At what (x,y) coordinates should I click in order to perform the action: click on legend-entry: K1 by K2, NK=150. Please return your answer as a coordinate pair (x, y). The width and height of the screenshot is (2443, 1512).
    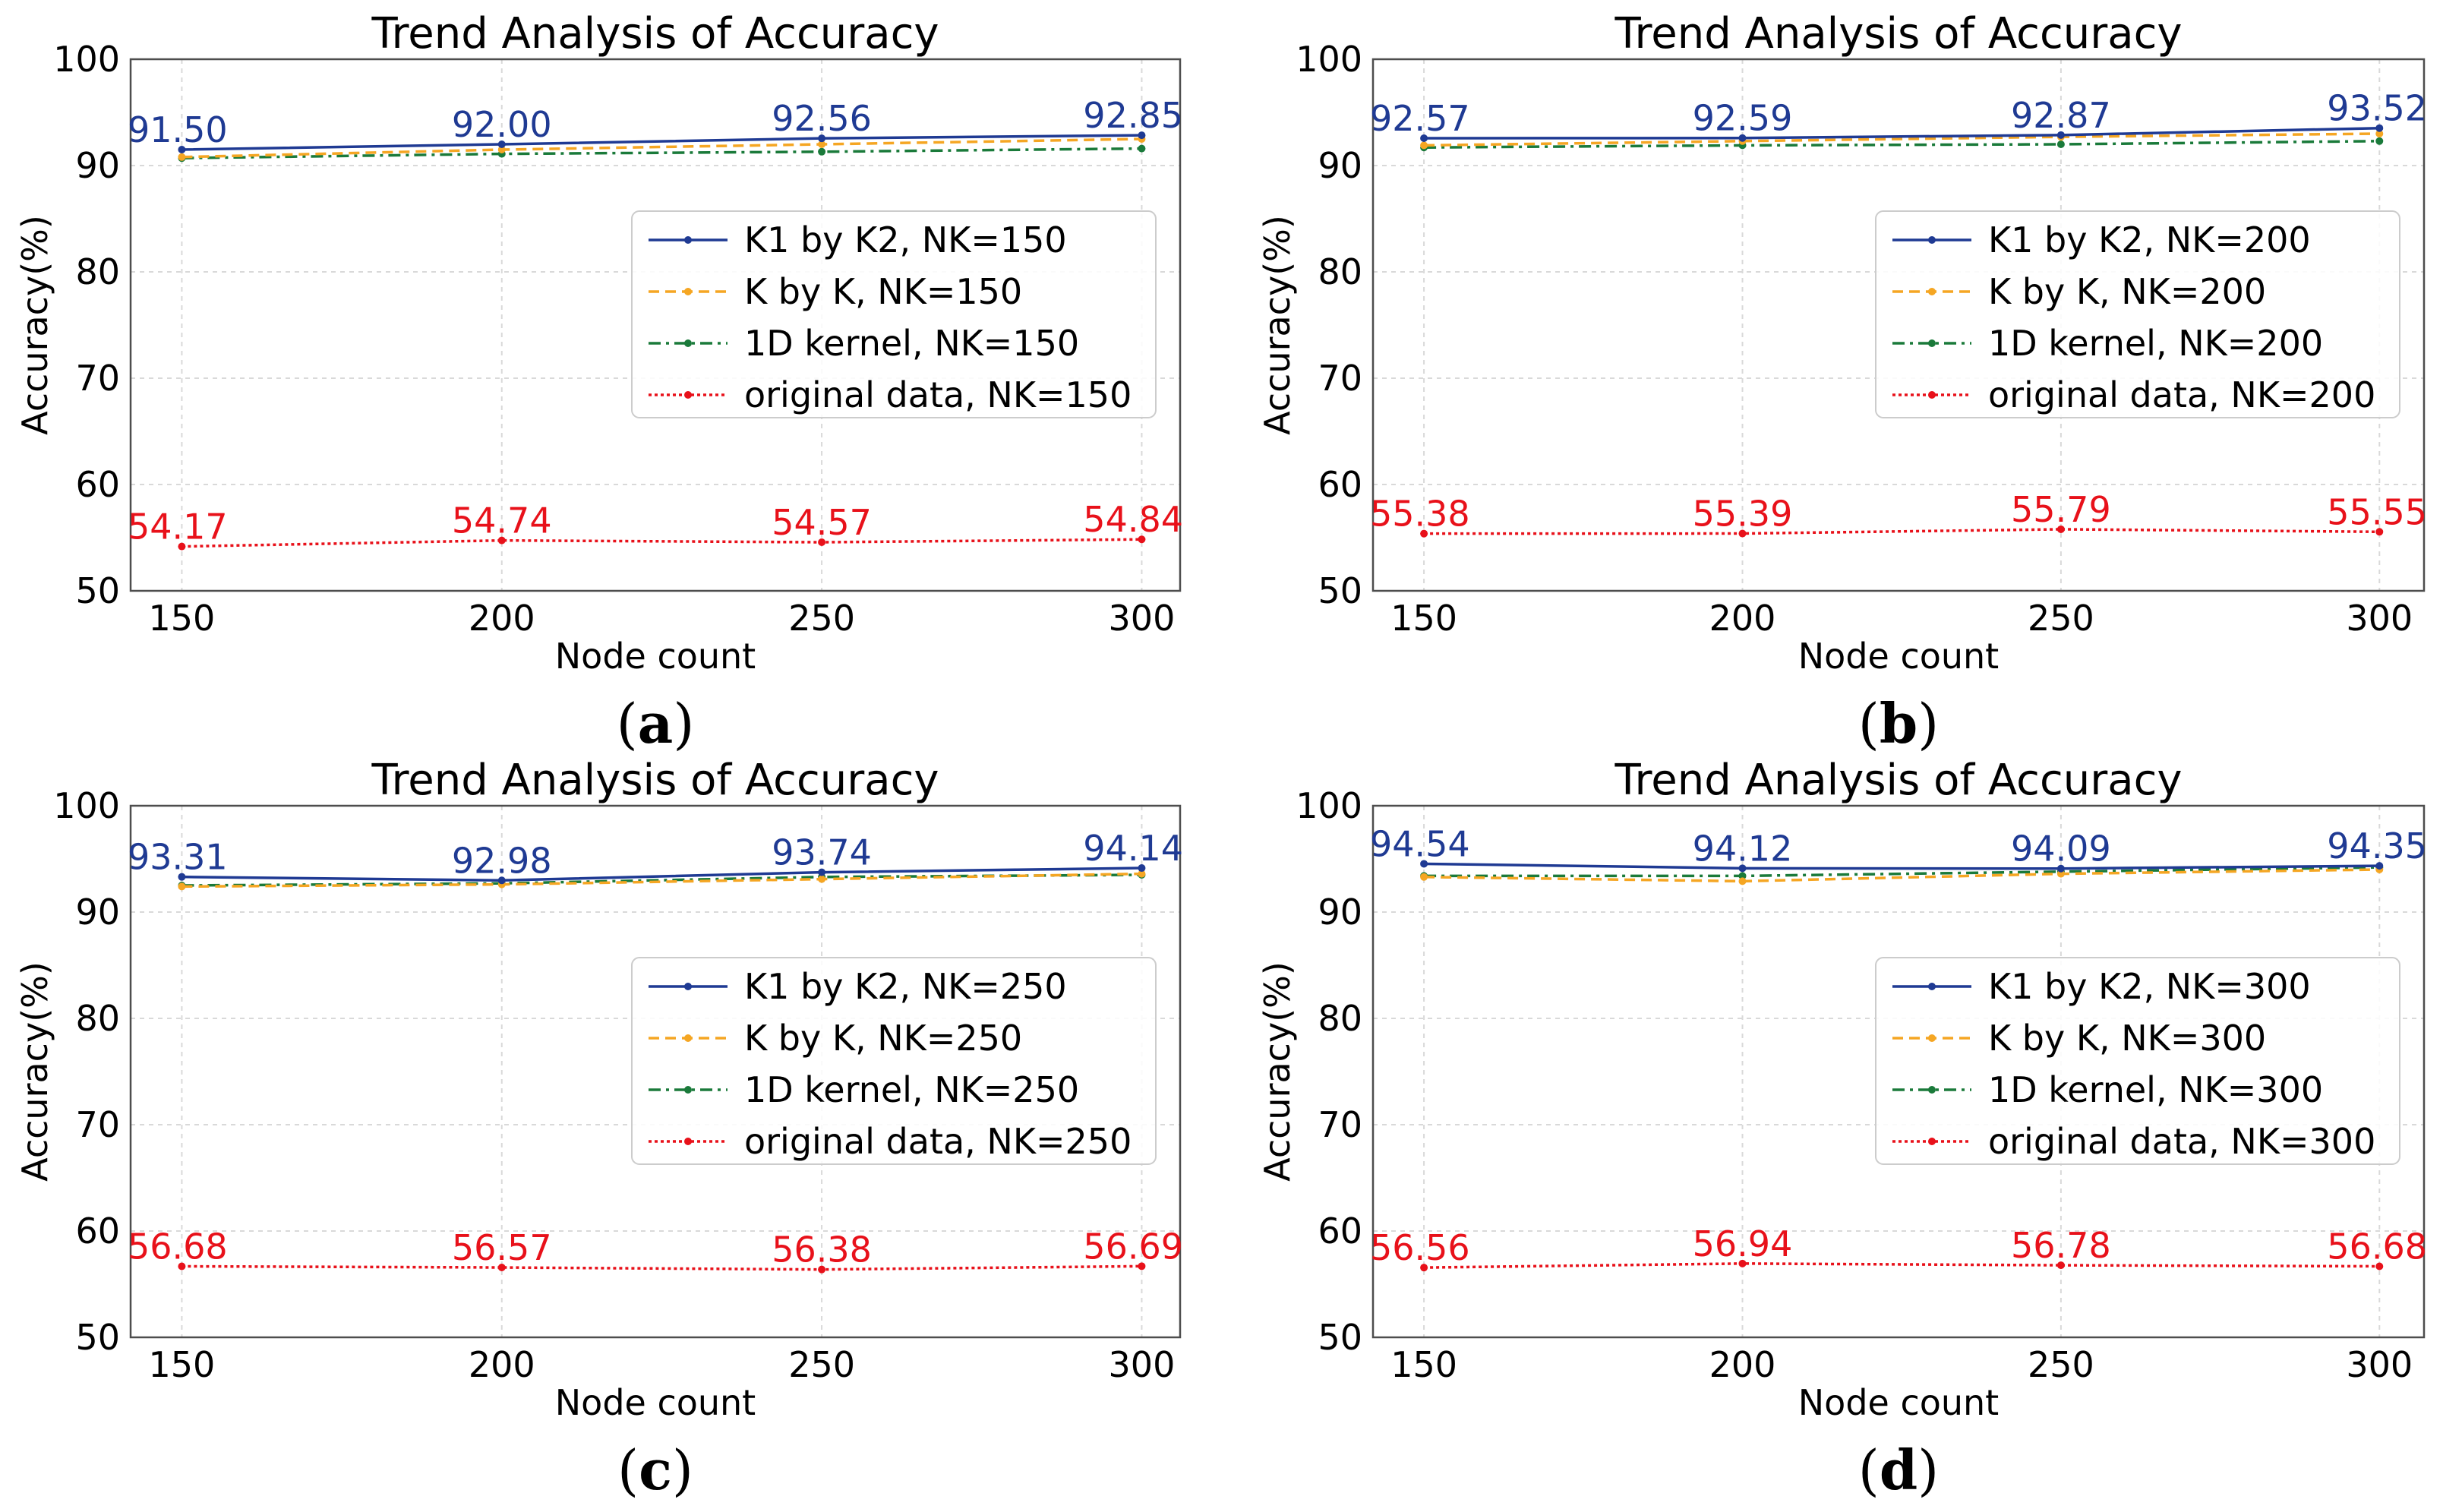
    Looking at the image, I should click on (905, 240).